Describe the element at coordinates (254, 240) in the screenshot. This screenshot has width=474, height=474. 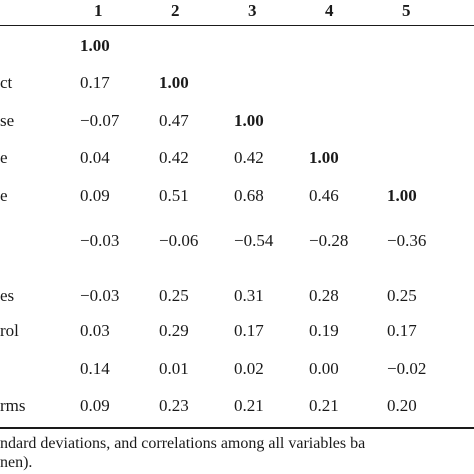
I see `table-cell: −0.54` at that location.